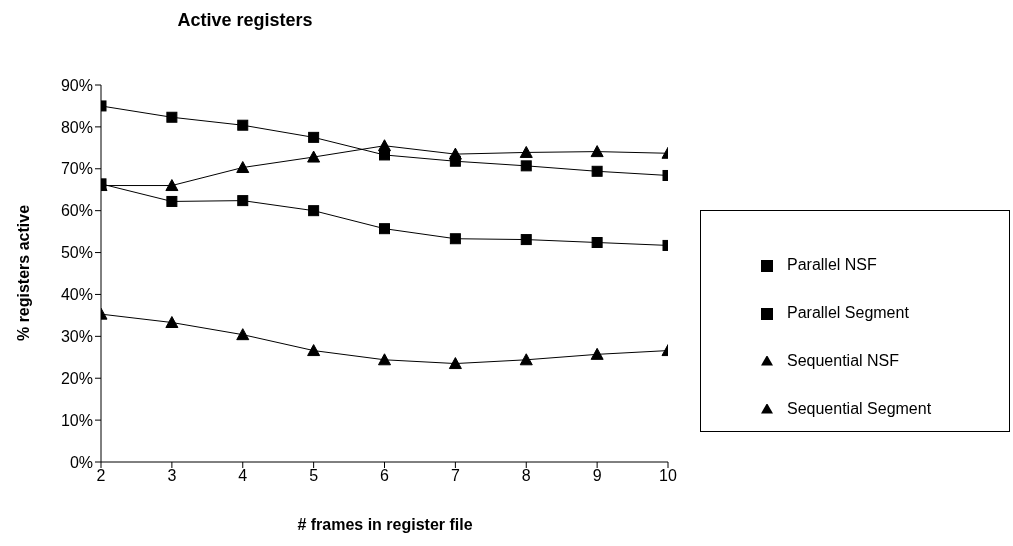 This screenshot has height=546, width=1013. What do you see at coordinates (668, 476) in the screenshot?
I see `x-tick-label: 10` at bounding box center [668, 476].